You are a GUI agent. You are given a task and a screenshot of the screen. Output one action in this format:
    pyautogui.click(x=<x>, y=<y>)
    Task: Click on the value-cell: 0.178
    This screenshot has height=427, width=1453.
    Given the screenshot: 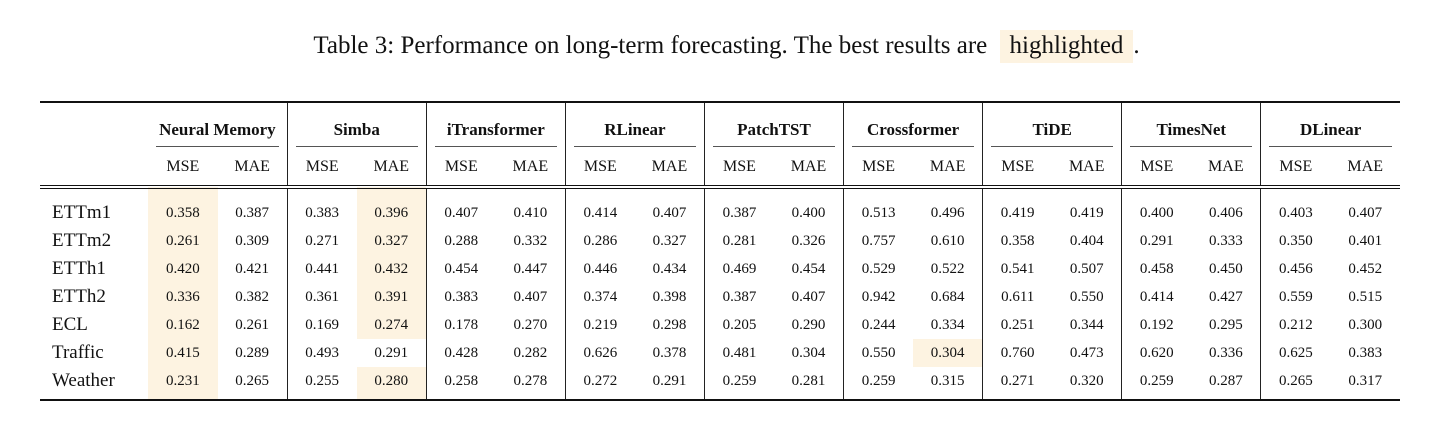 What is the action you would take?
    pyautogui.click(x=460, y=325)
    